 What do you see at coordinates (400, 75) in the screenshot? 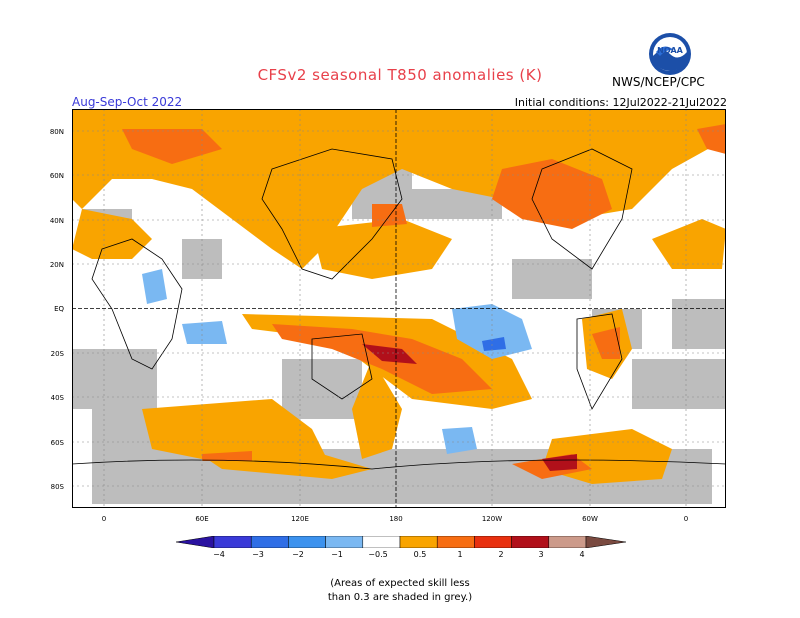
I see `chart-title: CFSv2 seasonal T850 anomalies (K)` at bounding box center [400, 75].